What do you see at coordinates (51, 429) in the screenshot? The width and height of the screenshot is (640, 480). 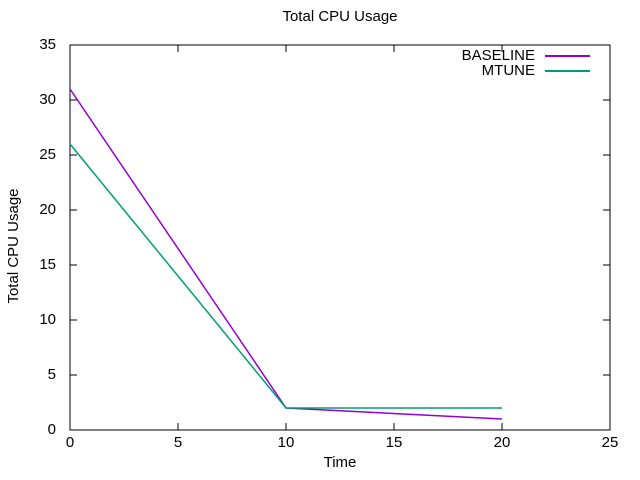 I see `y-tick-label: 0` at bounding box center [51, 429].